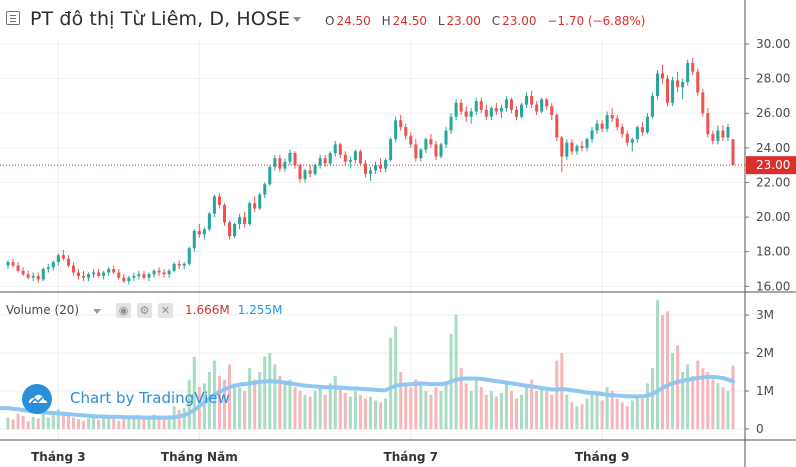  Describe the element at coordinates (123, 310) in the screenshot. I see `eye-icon: ◉` at that location.